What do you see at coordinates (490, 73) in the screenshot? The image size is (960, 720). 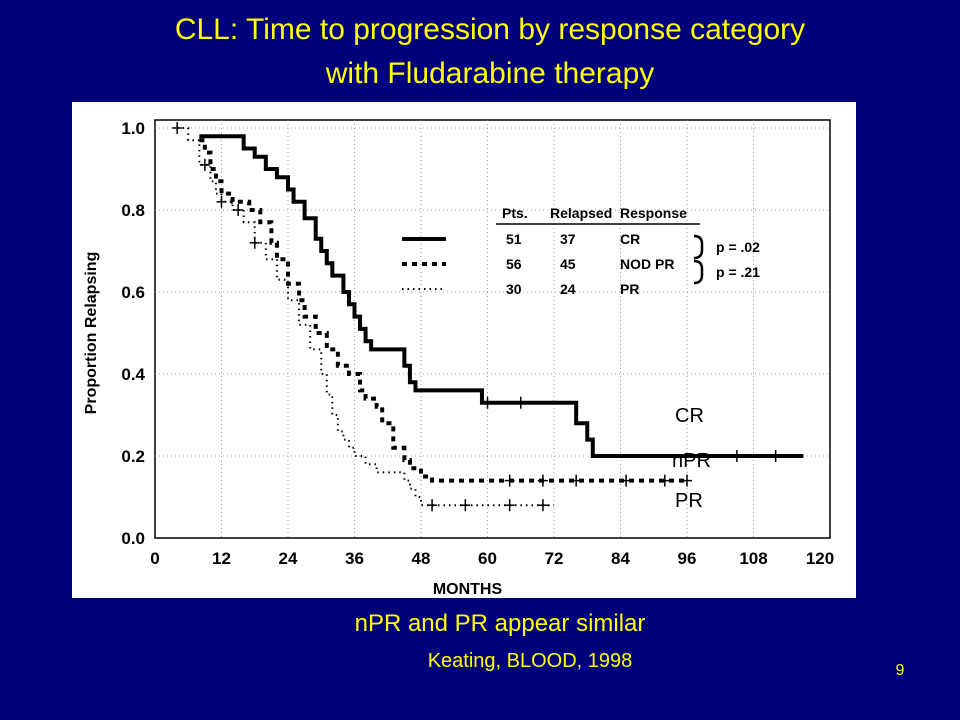 I see `title-line-2: with Fludarabine therapy` at bounding box center [490, 73].